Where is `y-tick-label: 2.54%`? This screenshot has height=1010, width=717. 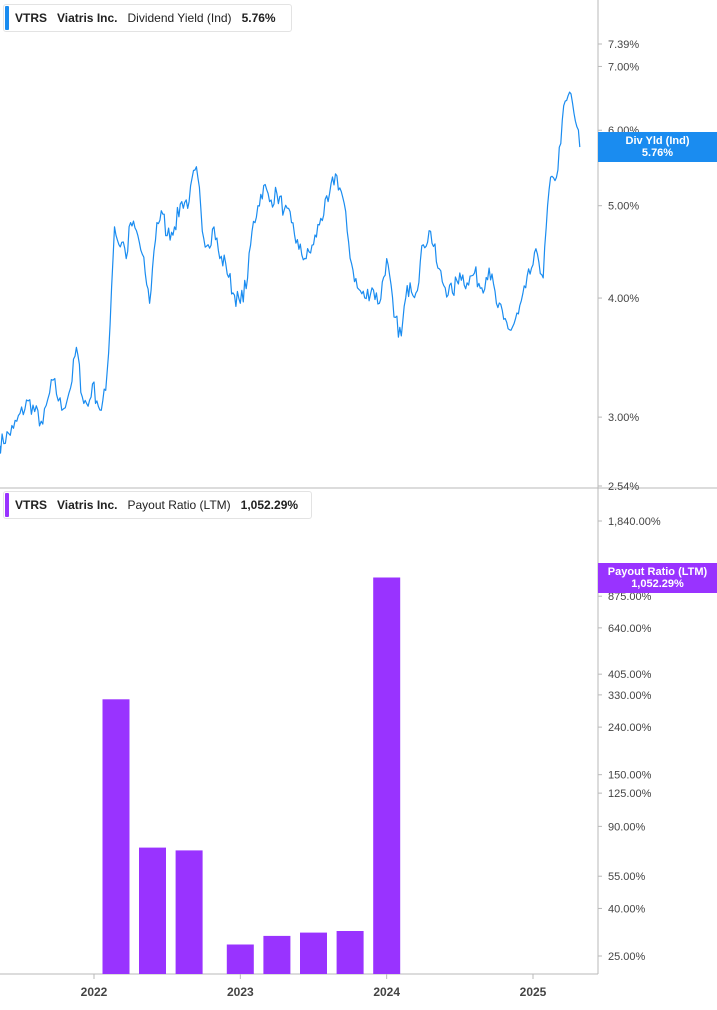 y-tick-label: 2.54% is located at coordinates (623, 487).